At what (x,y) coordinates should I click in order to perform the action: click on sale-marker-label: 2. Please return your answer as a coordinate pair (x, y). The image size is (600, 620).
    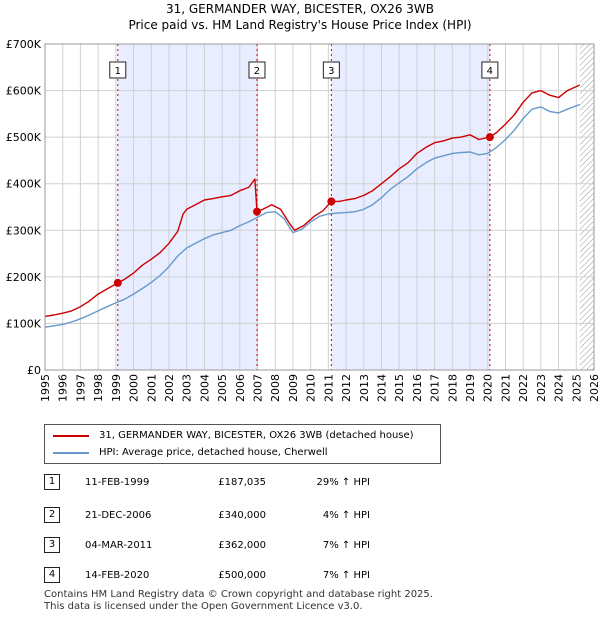
    Looking at the image, I should click on (257, 71).